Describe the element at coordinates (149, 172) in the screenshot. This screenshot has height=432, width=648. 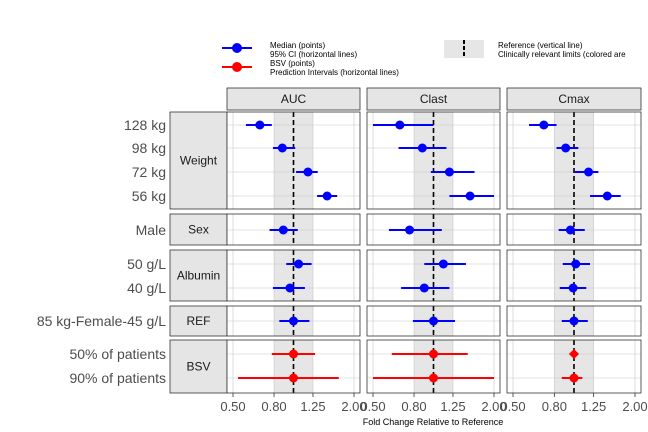
I see `row-label: 72 kg` at that location.